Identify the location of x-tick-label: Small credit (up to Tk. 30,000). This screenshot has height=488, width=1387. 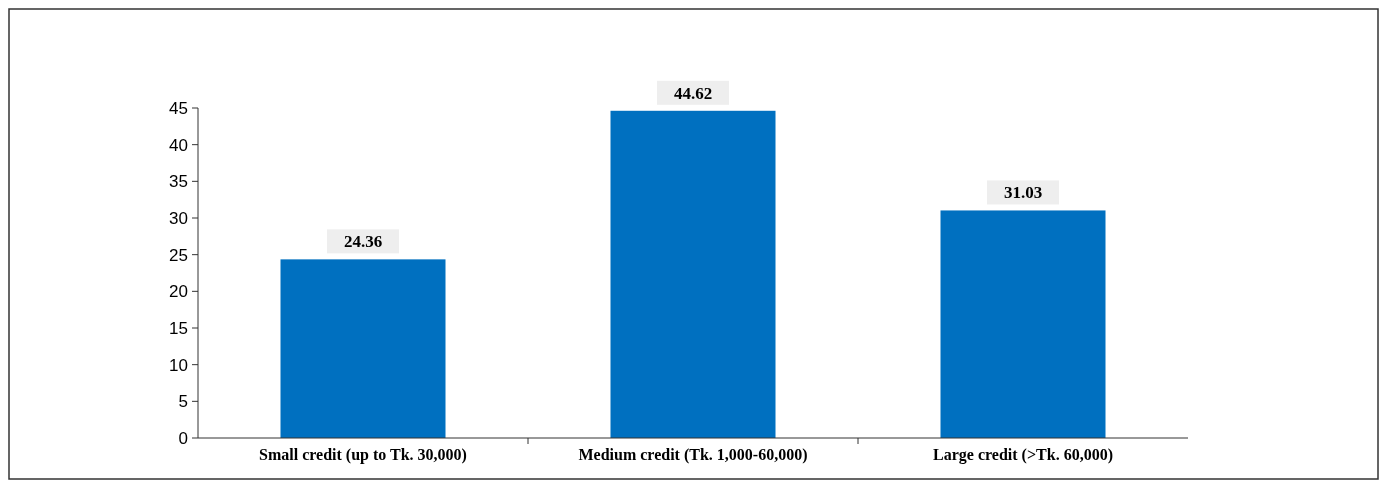
(363, 455).